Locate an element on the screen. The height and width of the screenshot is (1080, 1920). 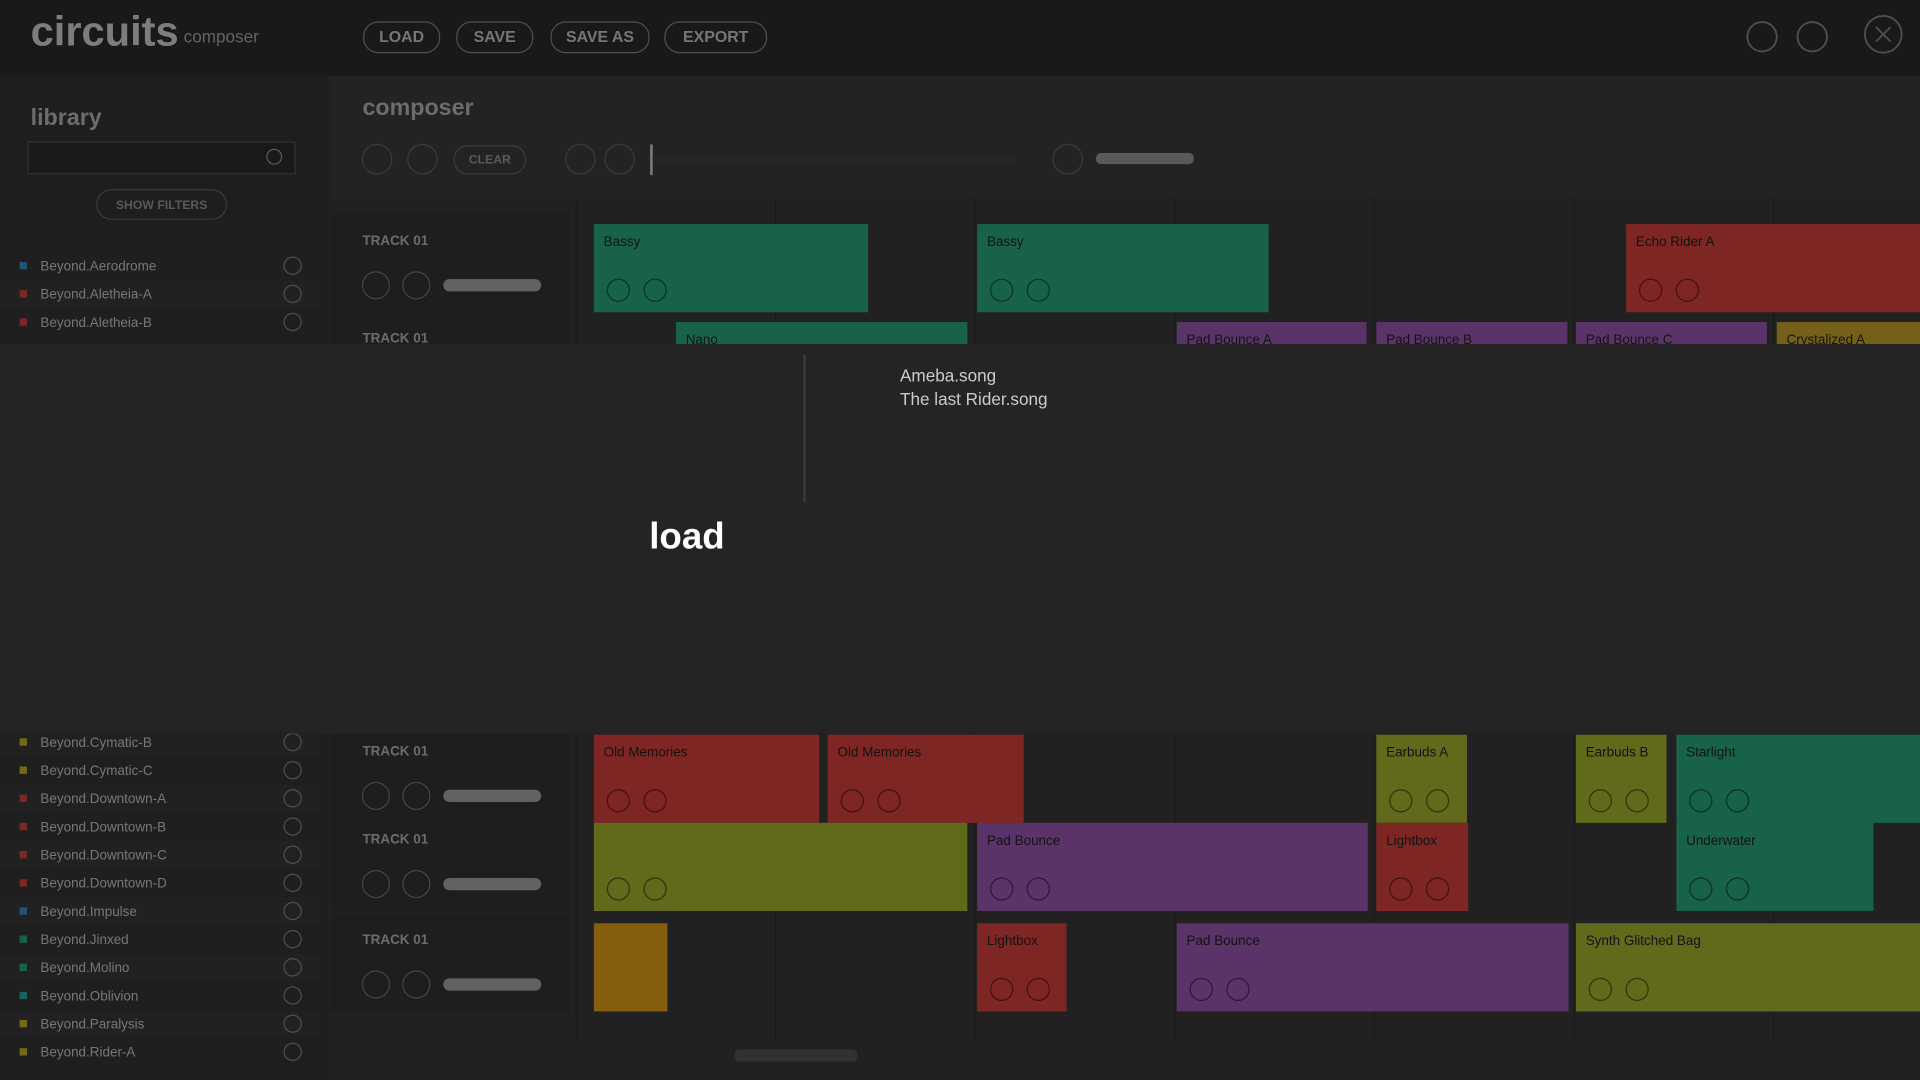
filter-button is located at coordinates (162, 204).